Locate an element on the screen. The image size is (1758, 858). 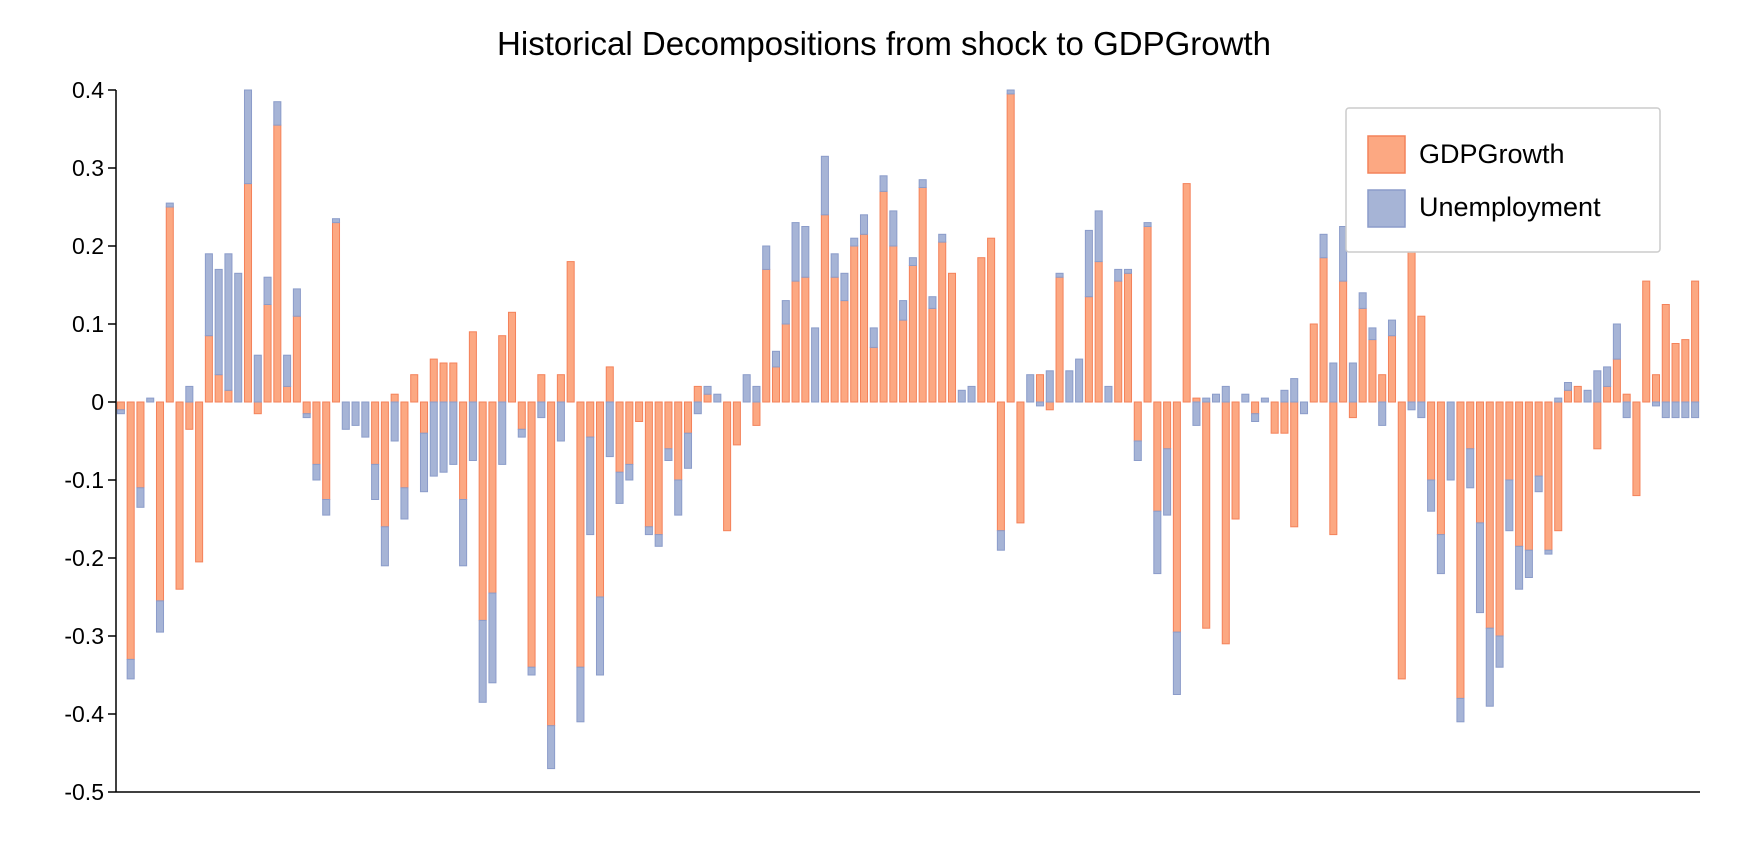
y-tick-label: 0.2 is located at coordinates (88, 246).